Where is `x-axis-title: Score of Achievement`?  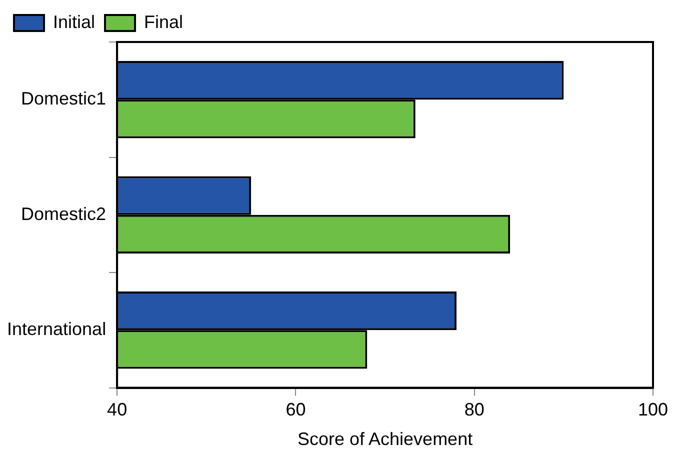
x-axis-title: Score of Achievement is located at coordinates (385, 439).